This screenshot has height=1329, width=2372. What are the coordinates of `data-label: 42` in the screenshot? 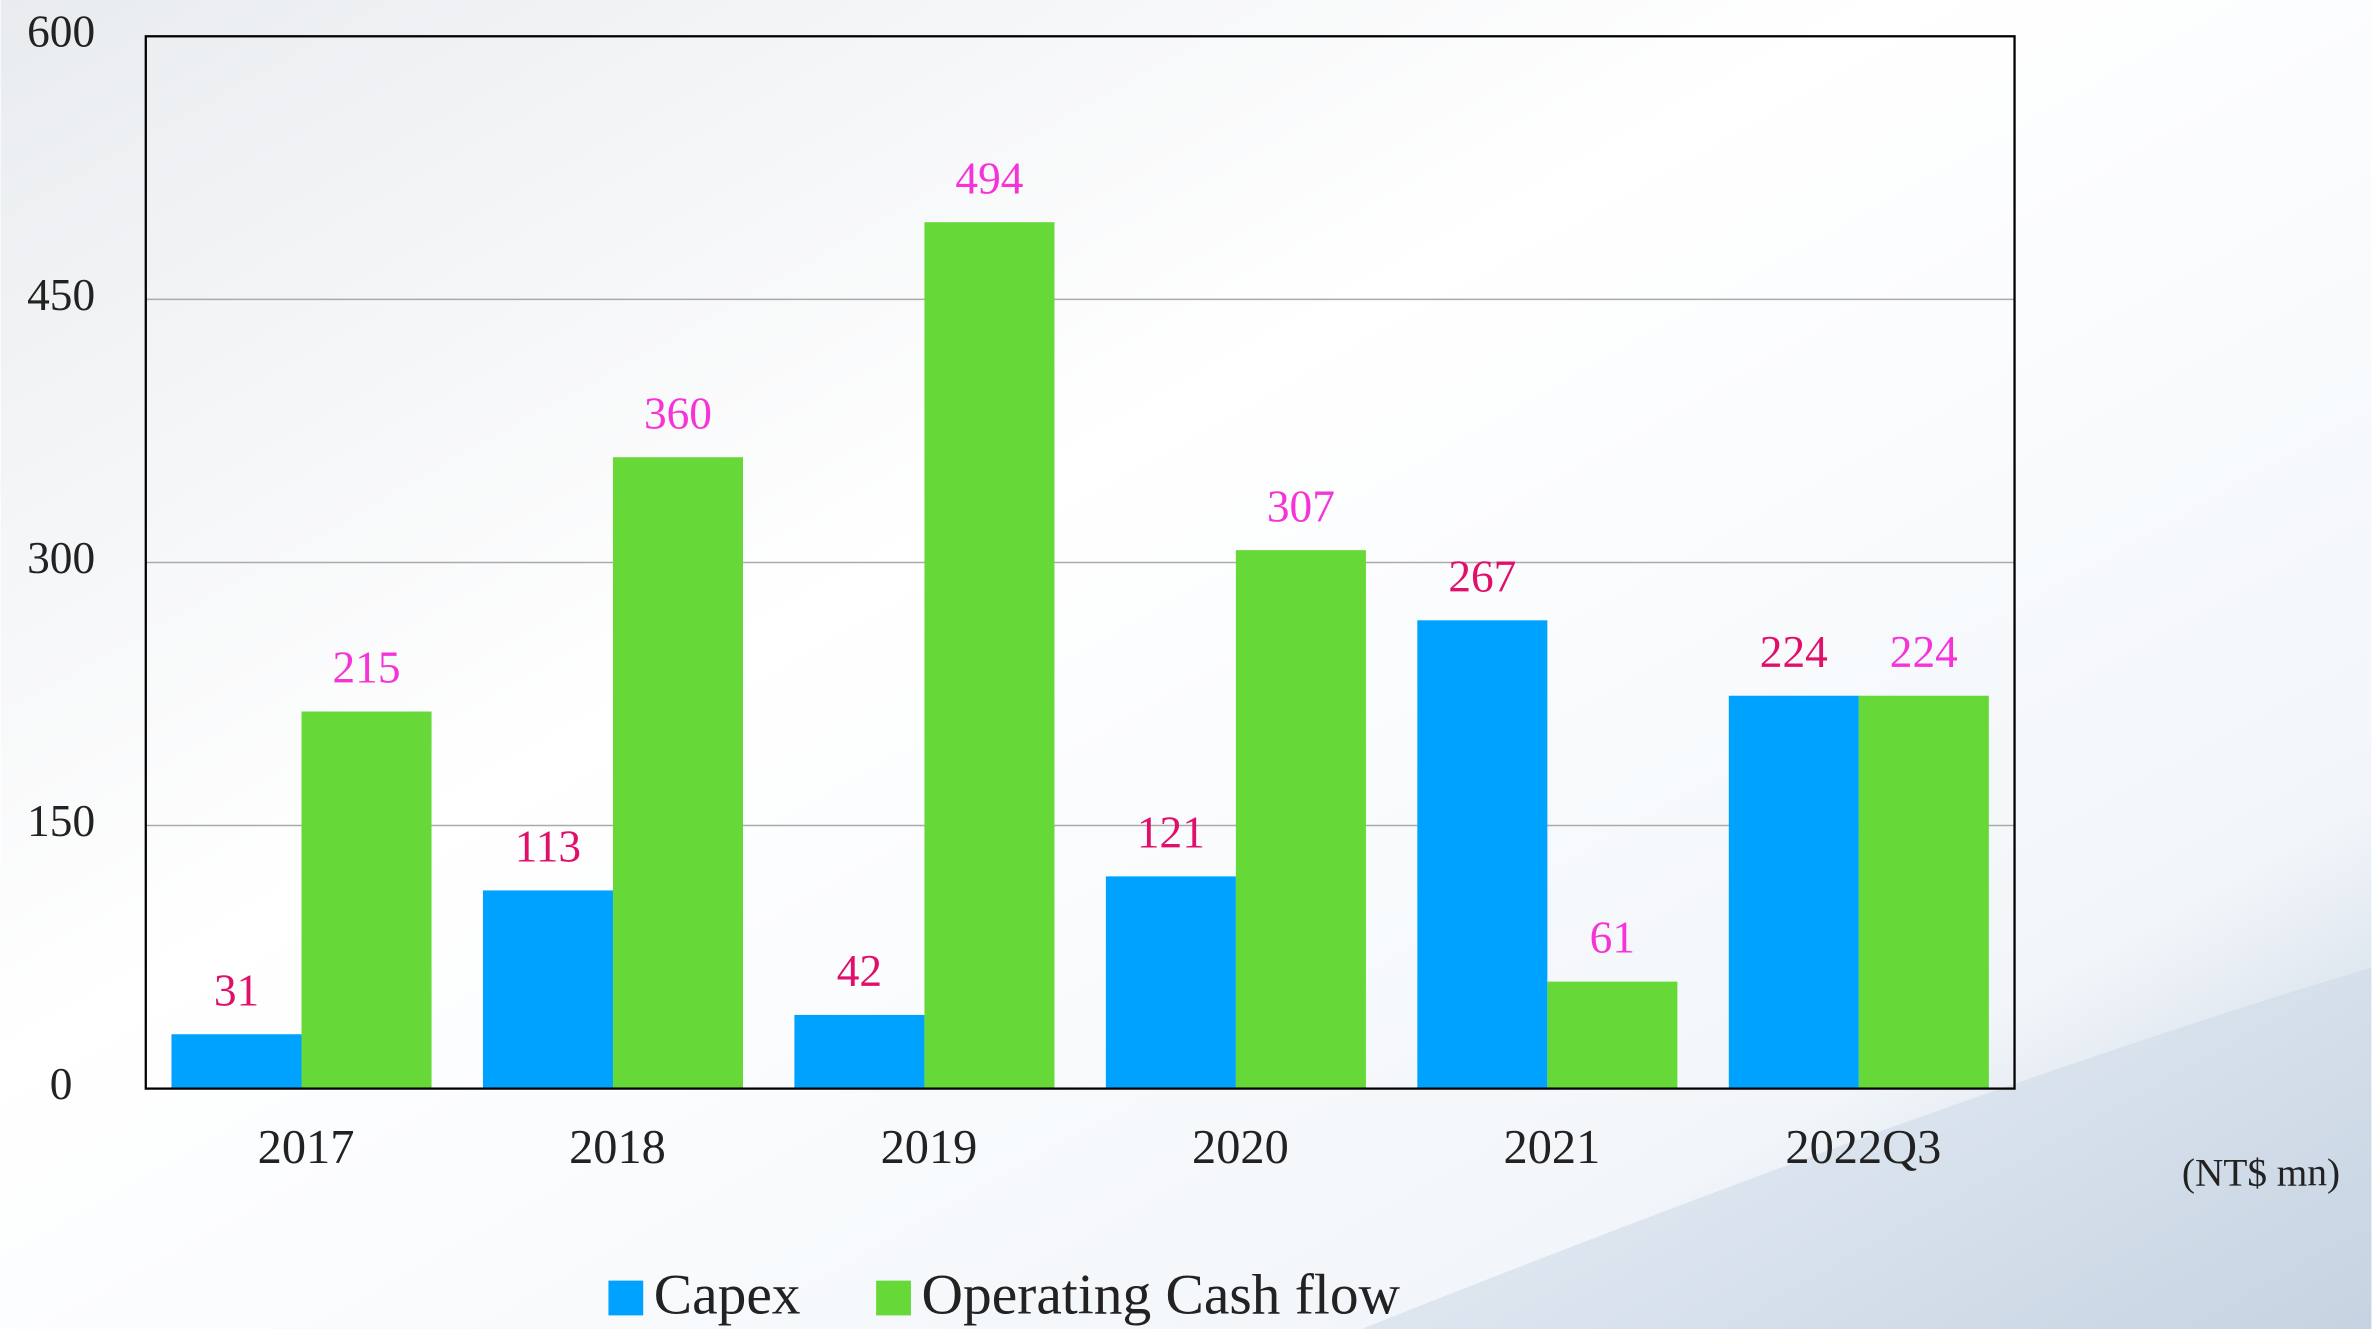 It's located at (859, 971).